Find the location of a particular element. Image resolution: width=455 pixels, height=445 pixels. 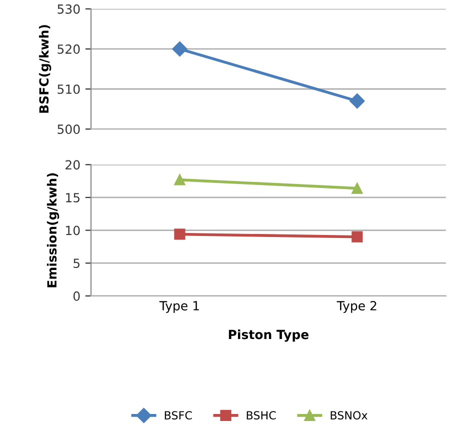

y-tick-label: 20 is located at coordinates (73, 165).